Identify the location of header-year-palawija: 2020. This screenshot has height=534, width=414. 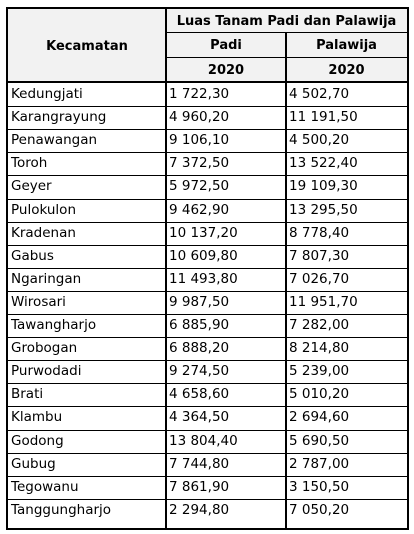
(346, 70).